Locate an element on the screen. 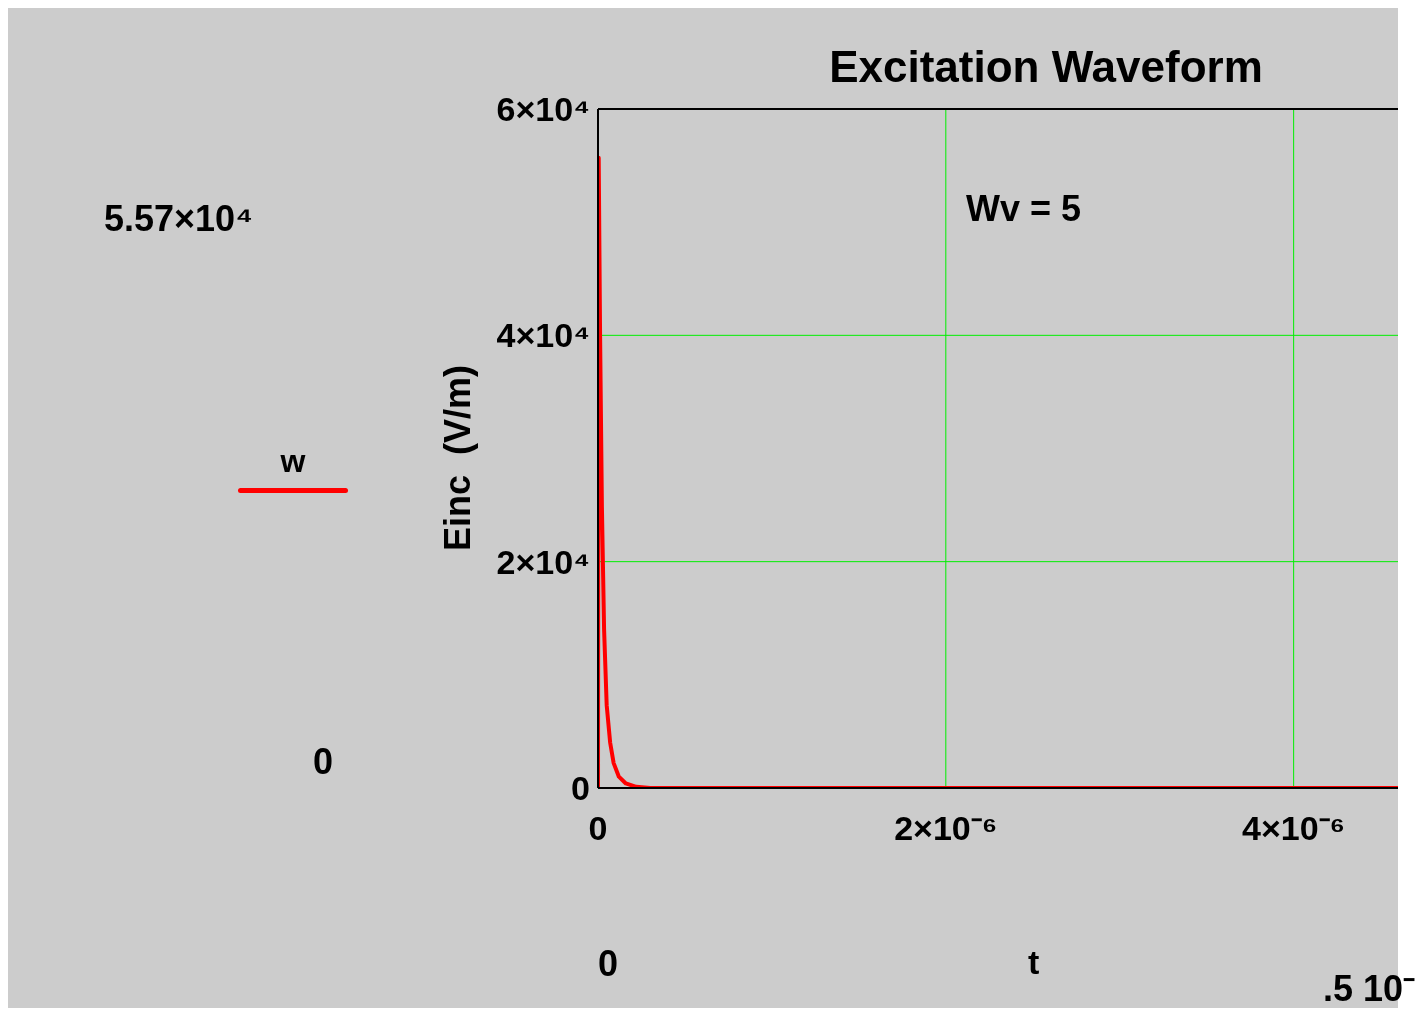 This screenshot has width=1422, height=1036. text: .5 10⁻ is located at coordinates (1369, 989).